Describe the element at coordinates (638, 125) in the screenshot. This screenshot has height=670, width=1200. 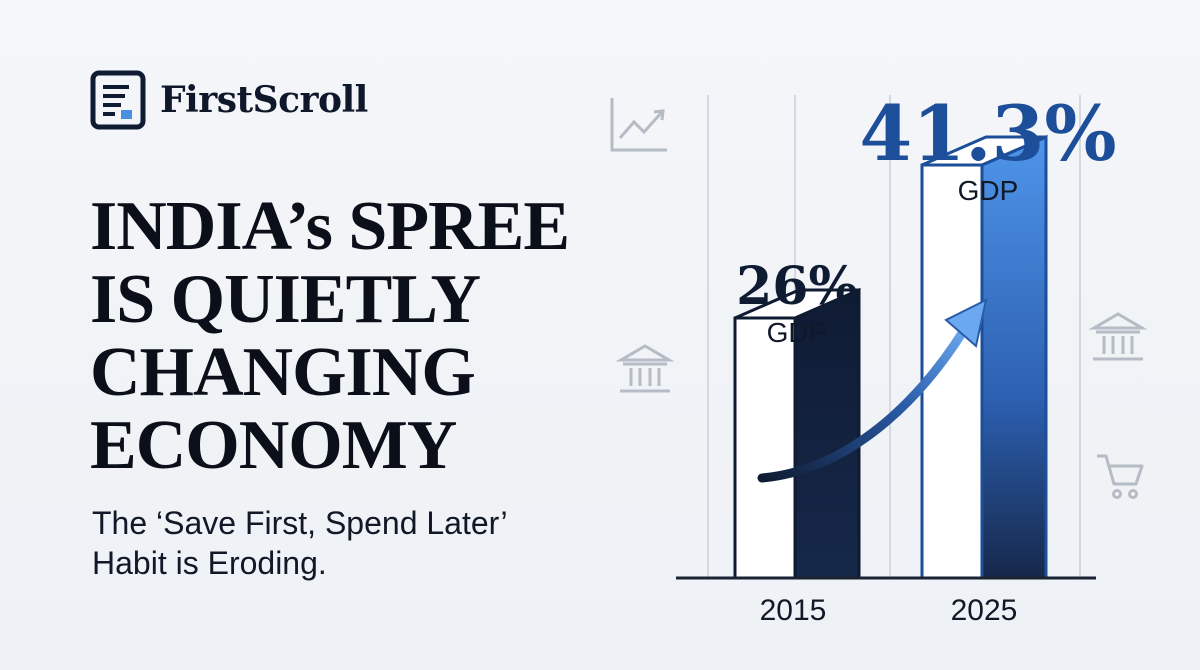
I see `line-chart-icon` at that location.